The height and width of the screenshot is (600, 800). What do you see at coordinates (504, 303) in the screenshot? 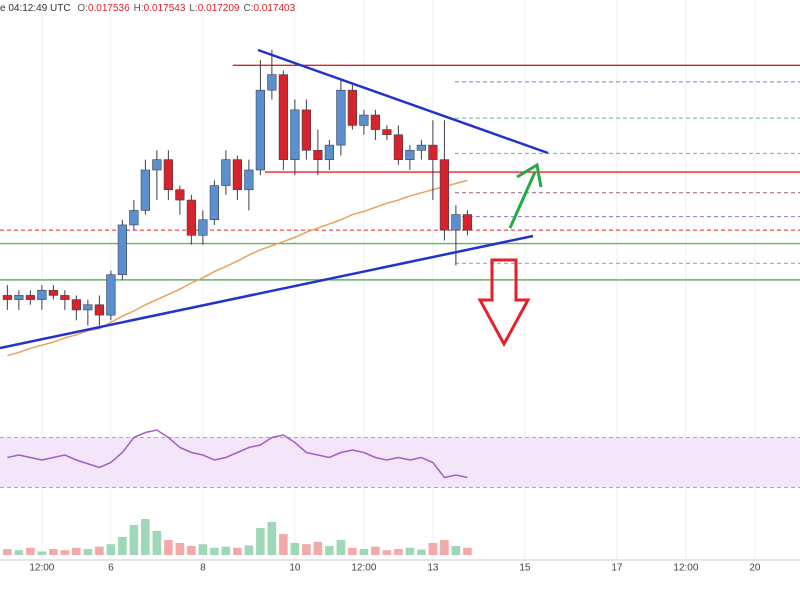
I see `down-arrow` at bounding box center [504, 303].